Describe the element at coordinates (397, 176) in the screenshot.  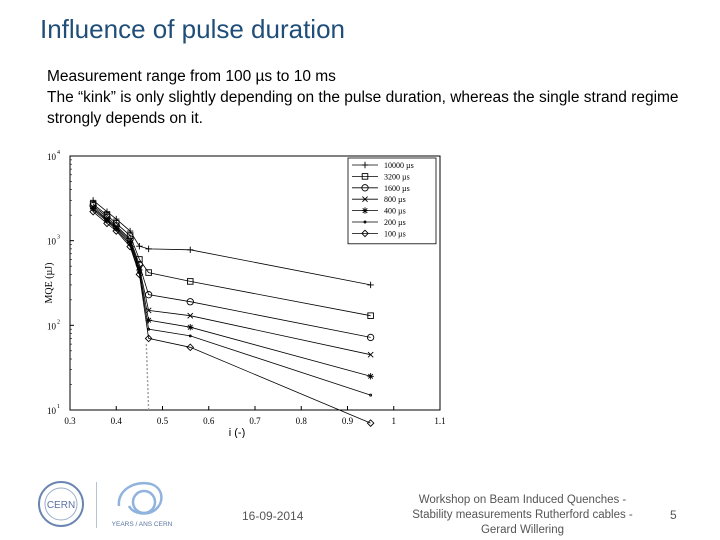
I see `legend-label: 3200 µs` at that location.